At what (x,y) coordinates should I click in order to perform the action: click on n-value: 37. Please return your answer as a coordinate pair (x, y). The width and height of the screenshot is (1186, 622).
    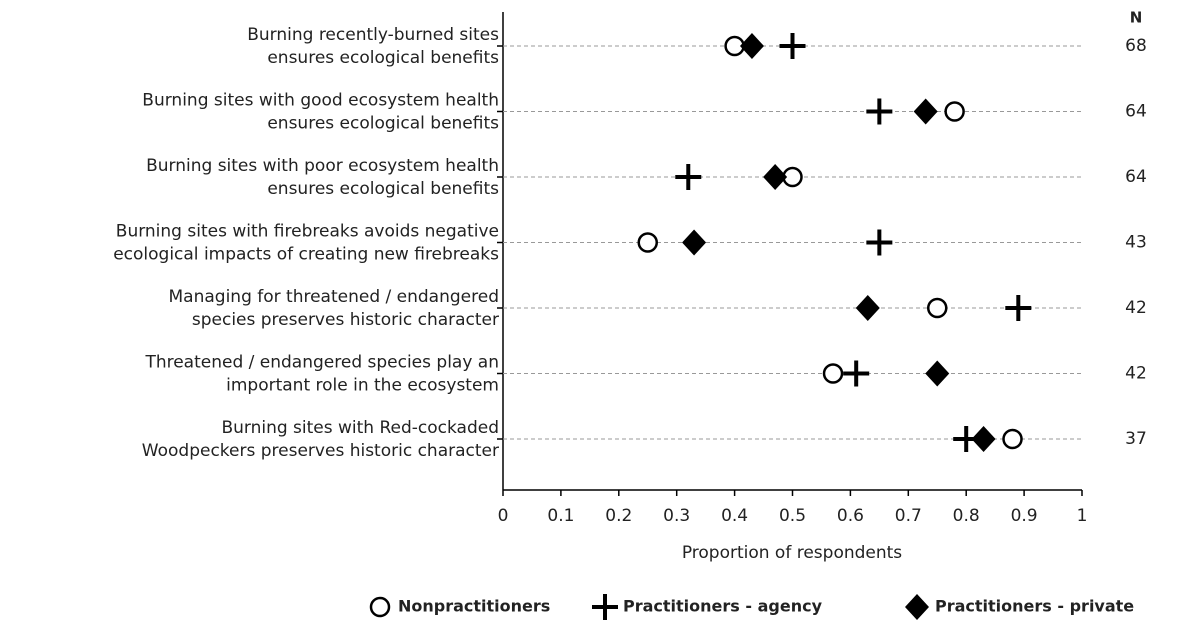
    Looking at the image, I should click on (1136, 439).